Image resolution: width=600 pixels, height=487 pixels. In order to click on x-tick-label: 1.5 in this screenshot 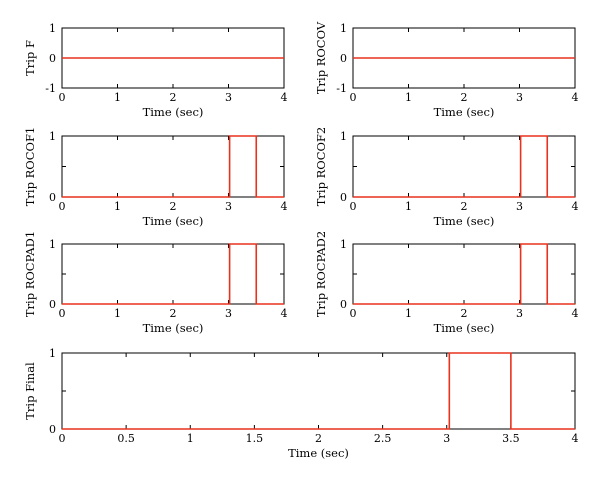, I will do `click(255, 438)`.